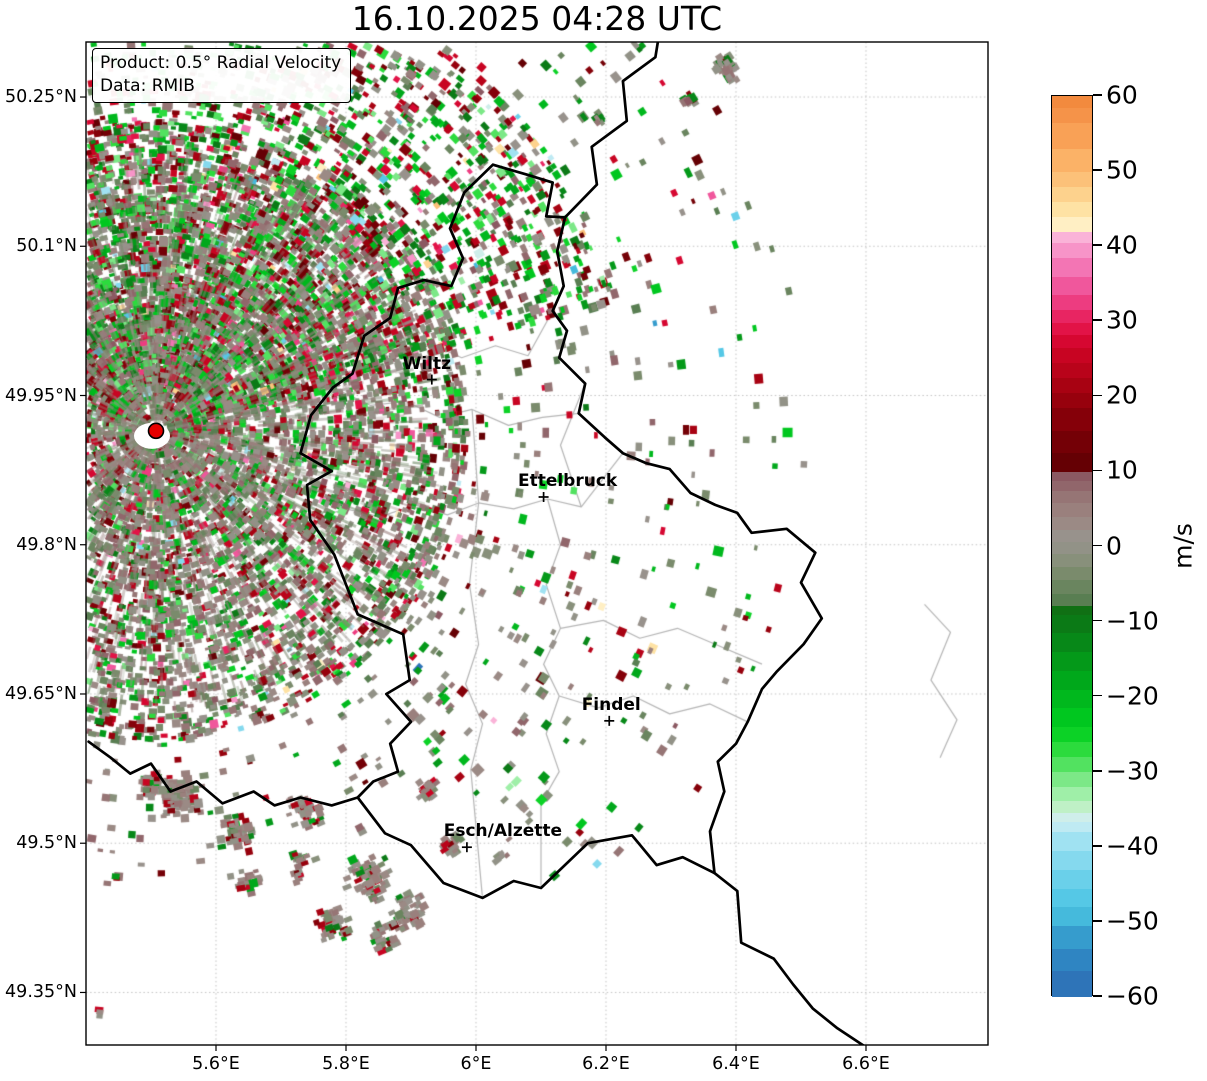  I want to click on product-line: Product: 0.5° Radial Velocity, so click(221, 63).